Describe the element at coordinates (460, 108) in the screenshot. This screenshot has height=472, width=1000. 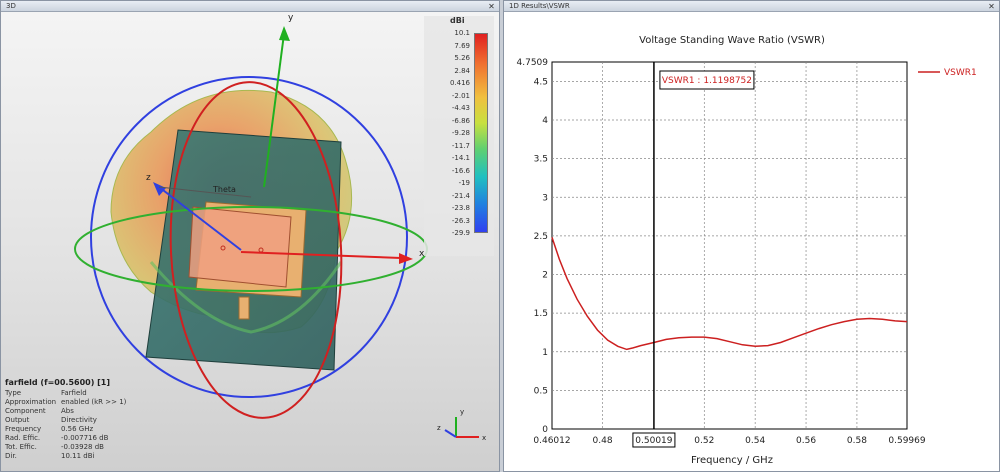
I see `colorbar-tick: -4.43` at that location.